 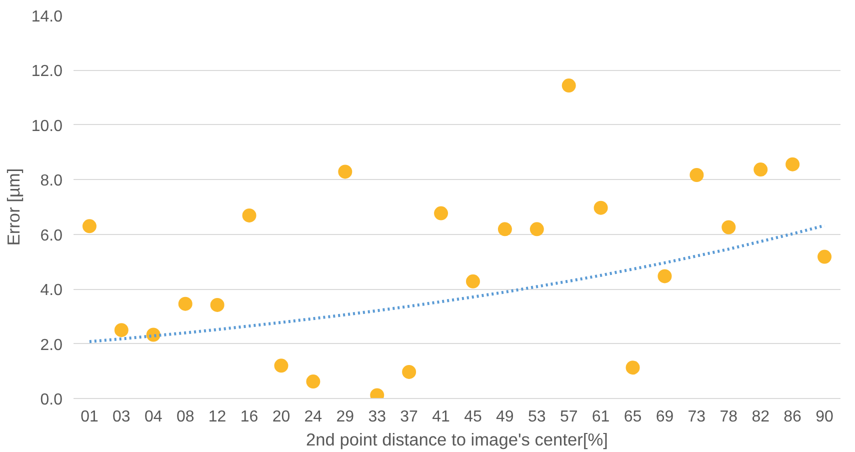 I want to click on x-tick-label: 41, so click(x=441, y=417).